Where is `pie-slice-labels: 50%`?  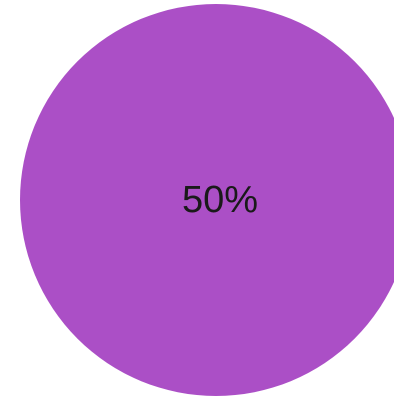 pie-slice-labels: 50% is located at coordinates (220, 200).